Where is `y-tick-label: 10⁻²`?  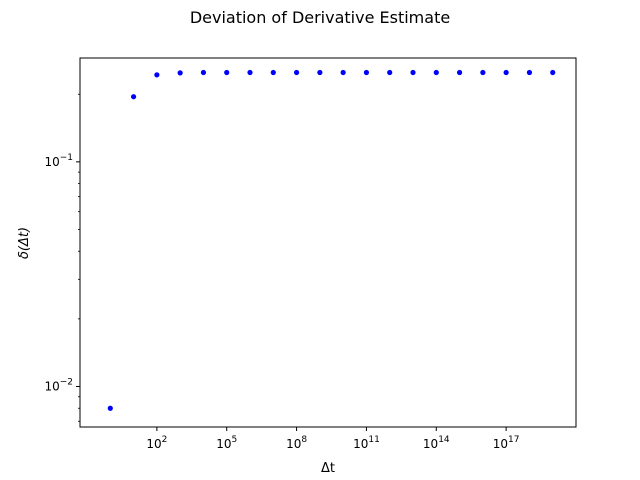 y-tick-label: 10⁻² is located at coordinates (58, 385).